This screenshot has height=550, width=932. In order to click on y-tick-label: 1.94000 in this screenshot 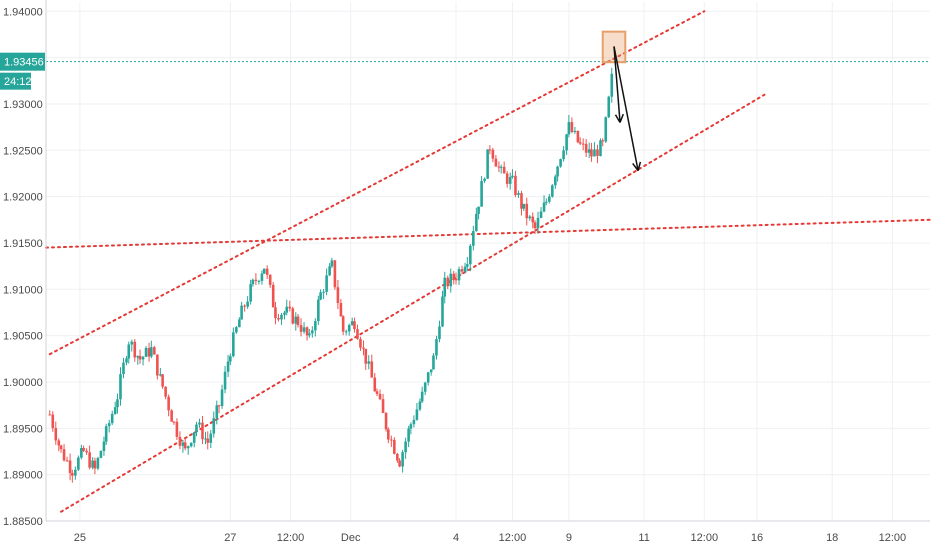, I will do `click(23, 12)`.